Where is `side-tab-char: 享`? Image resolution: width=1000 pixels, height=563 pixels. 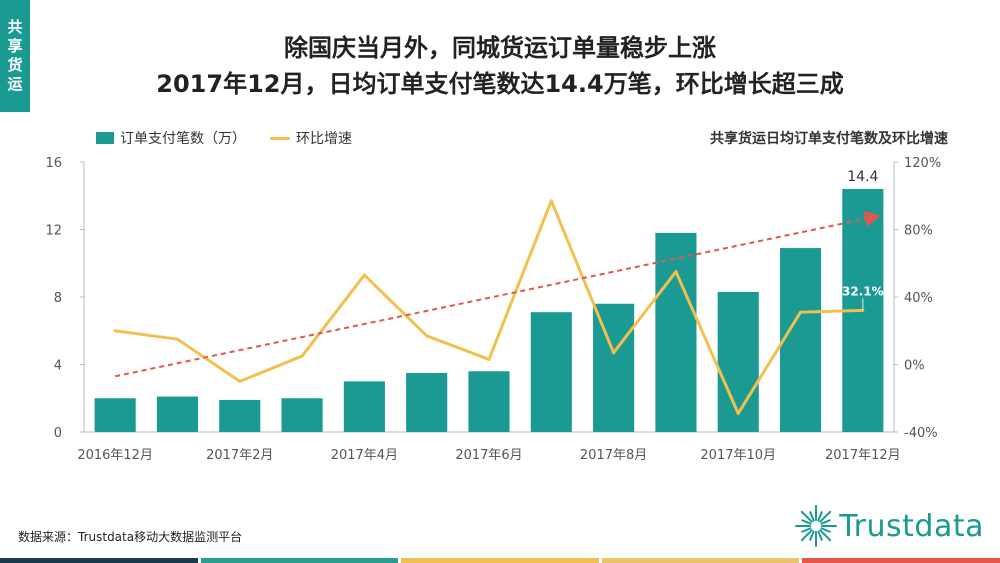
side-tab-char: 享 is located at coordinates (15, 46).